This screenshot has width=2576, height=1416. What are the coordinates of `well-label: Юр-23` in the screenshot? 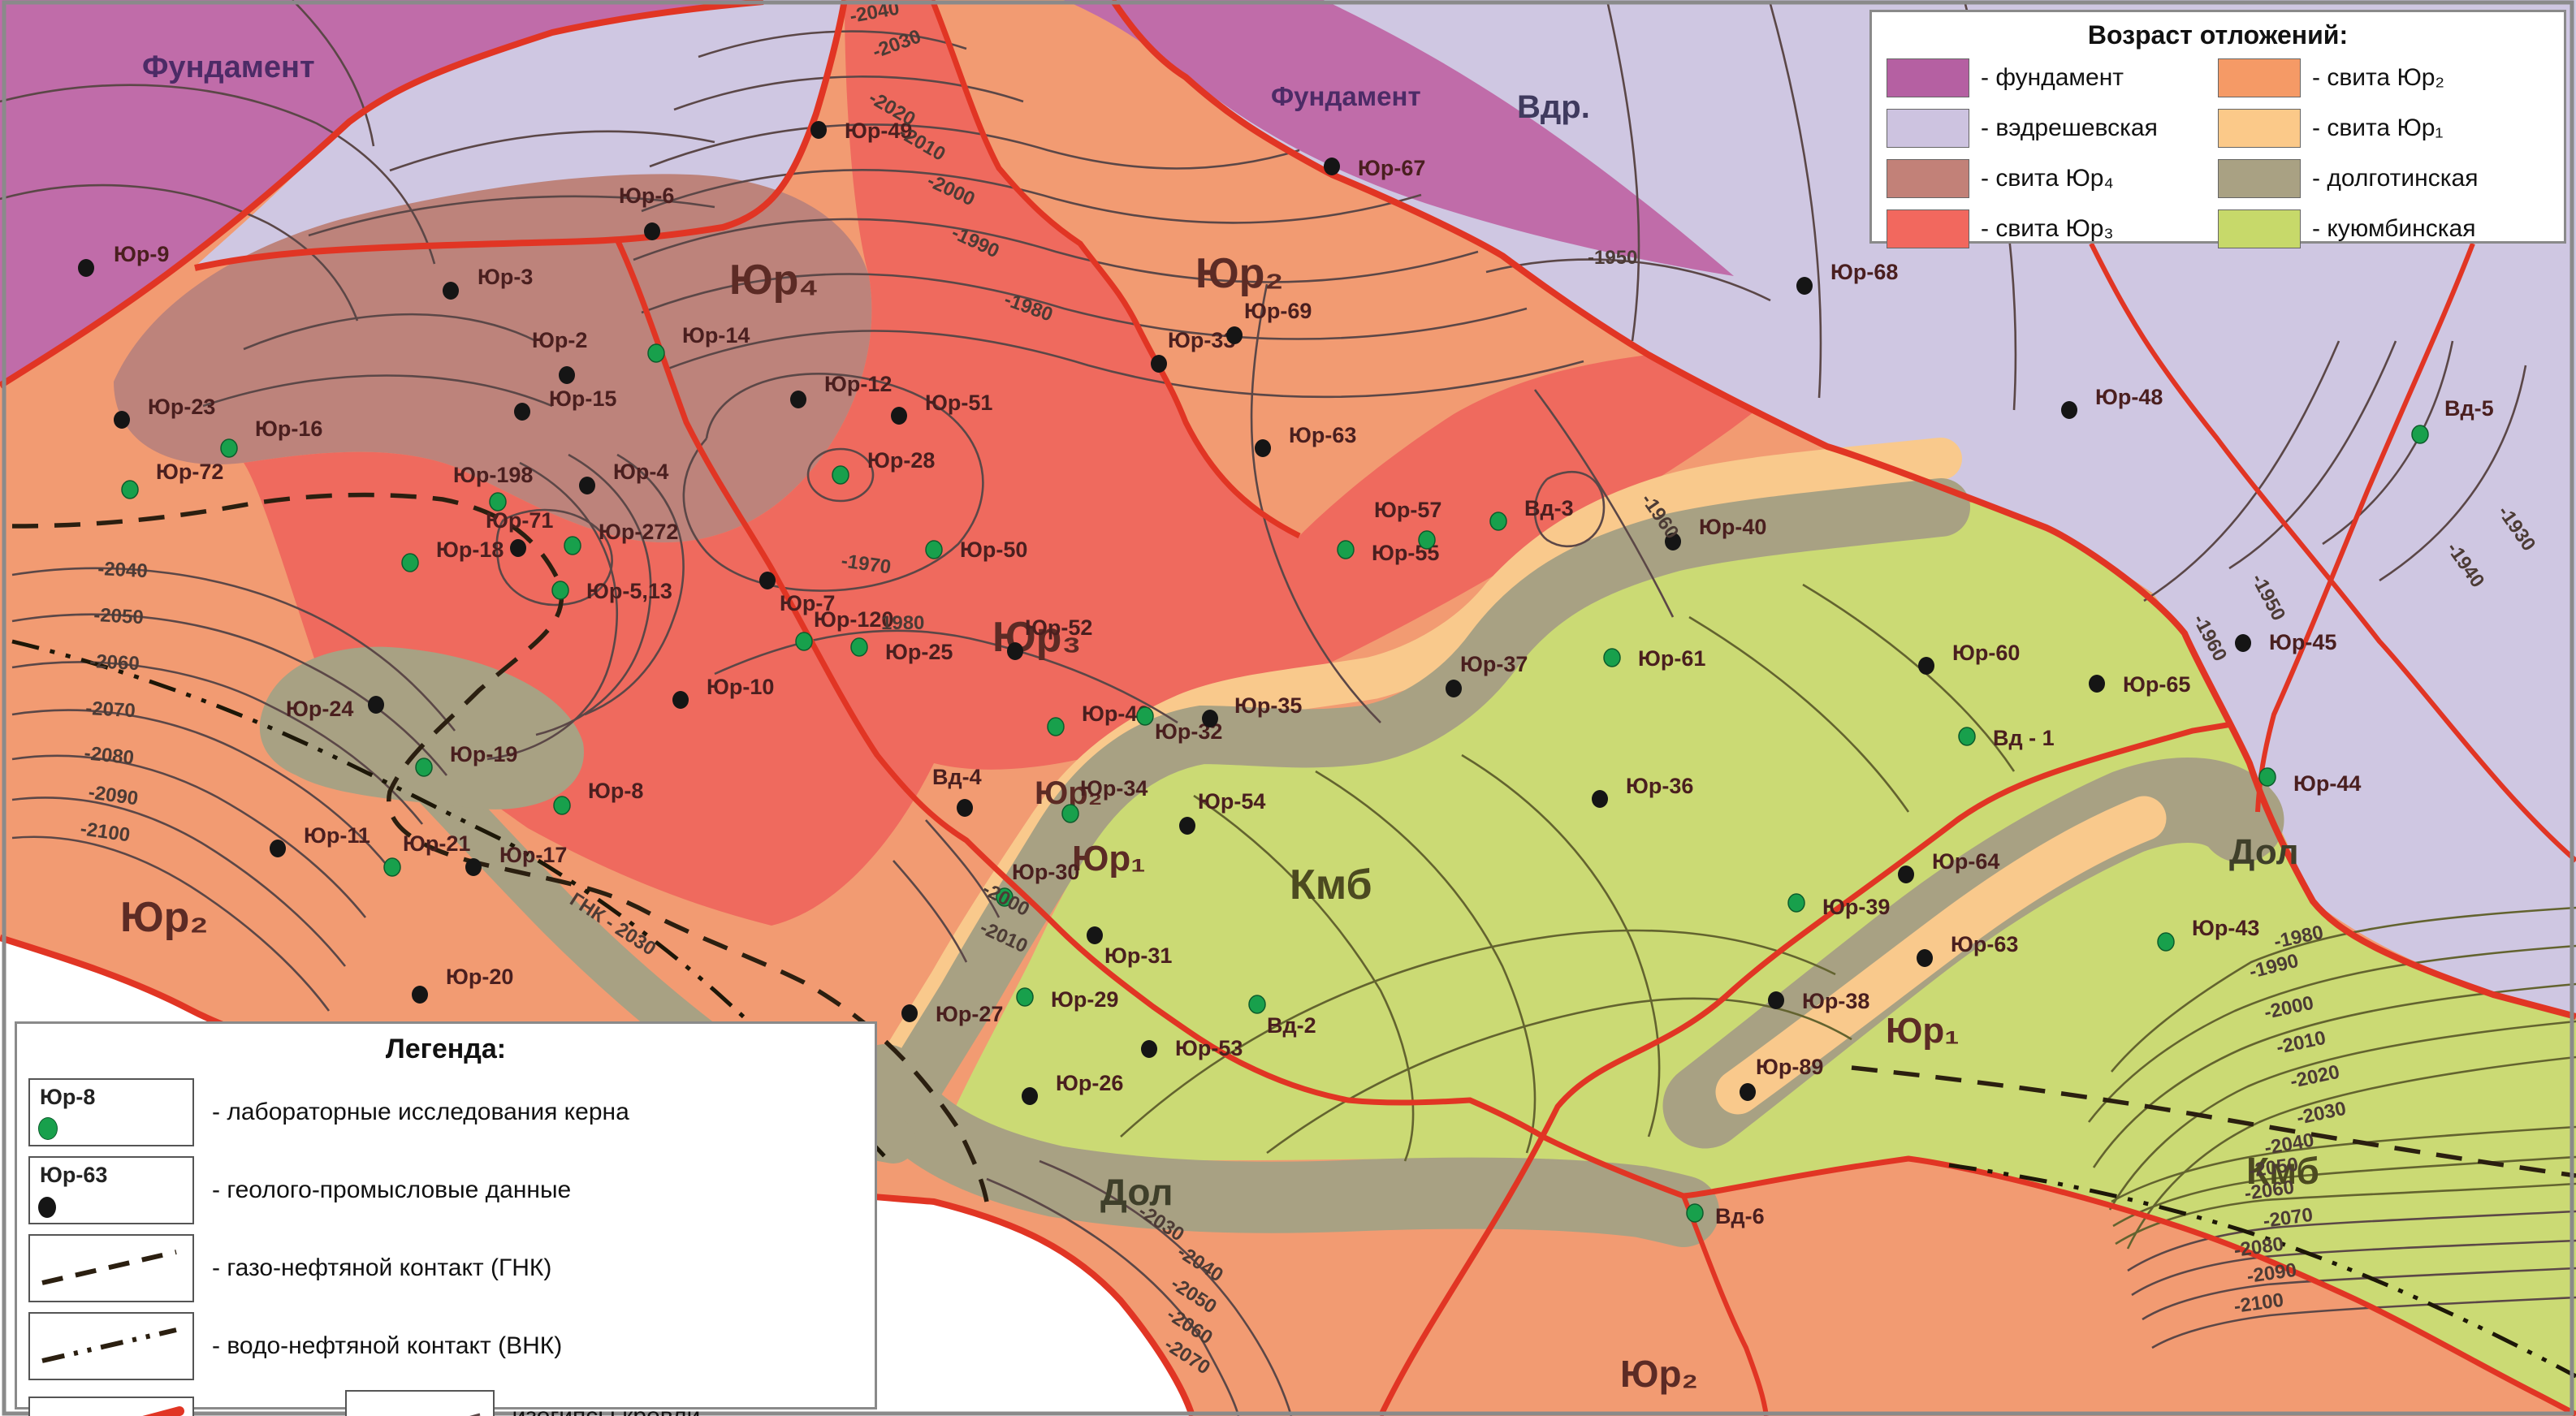 It's located at (182, 407).